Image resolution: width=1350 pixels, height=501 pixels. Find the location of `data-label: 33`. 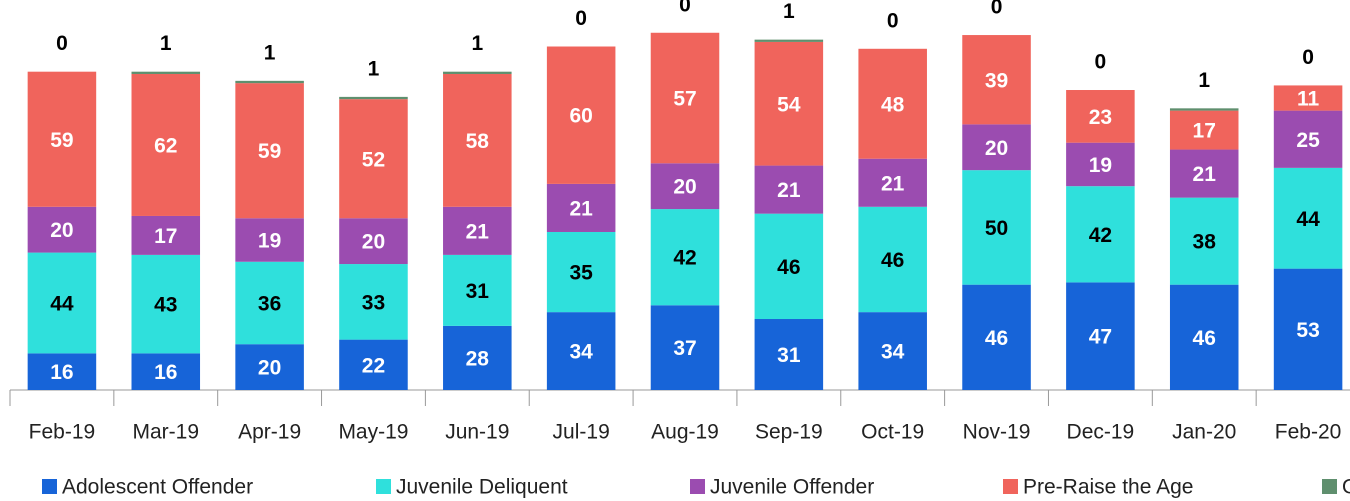

data-label: 33 is located at coordinates (373, 302).